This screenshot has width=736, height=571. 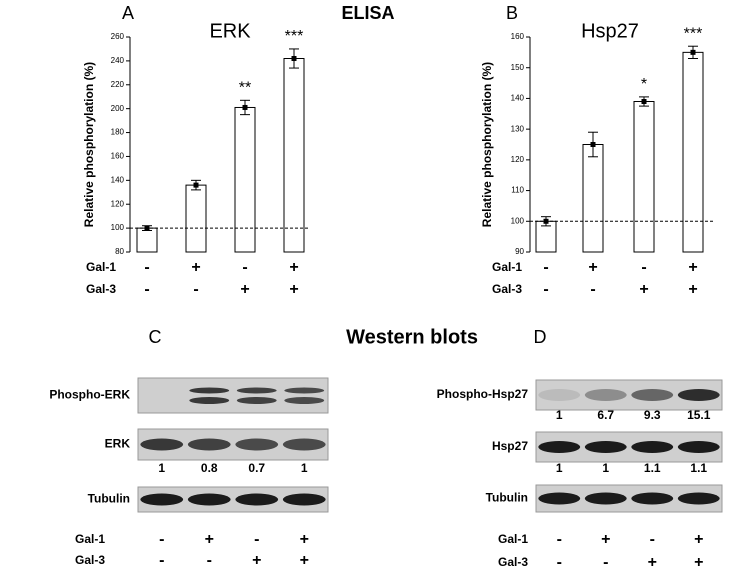 I want to click on blot-label: Hsp27, so click(x=510, y=446).